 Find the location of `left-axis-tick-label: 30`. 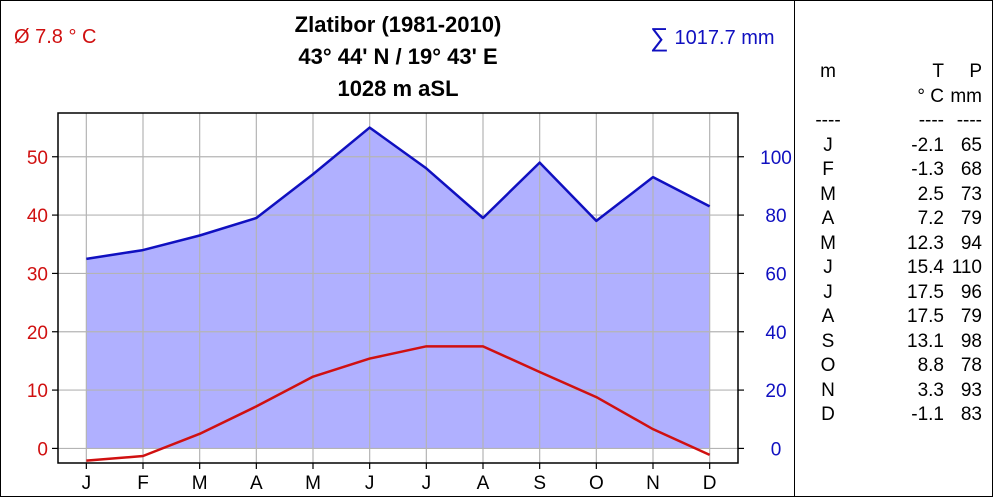

left-axis-tick-label: 30 is located at coordinates (37, 274).